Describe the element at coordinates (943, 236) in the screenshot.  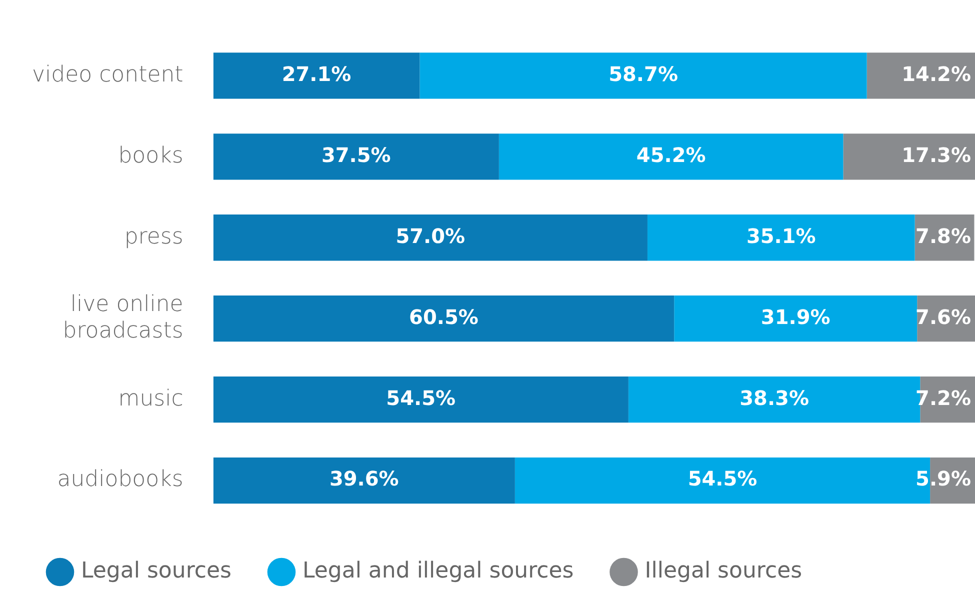
I see `data-label: 7.8%` at that location.